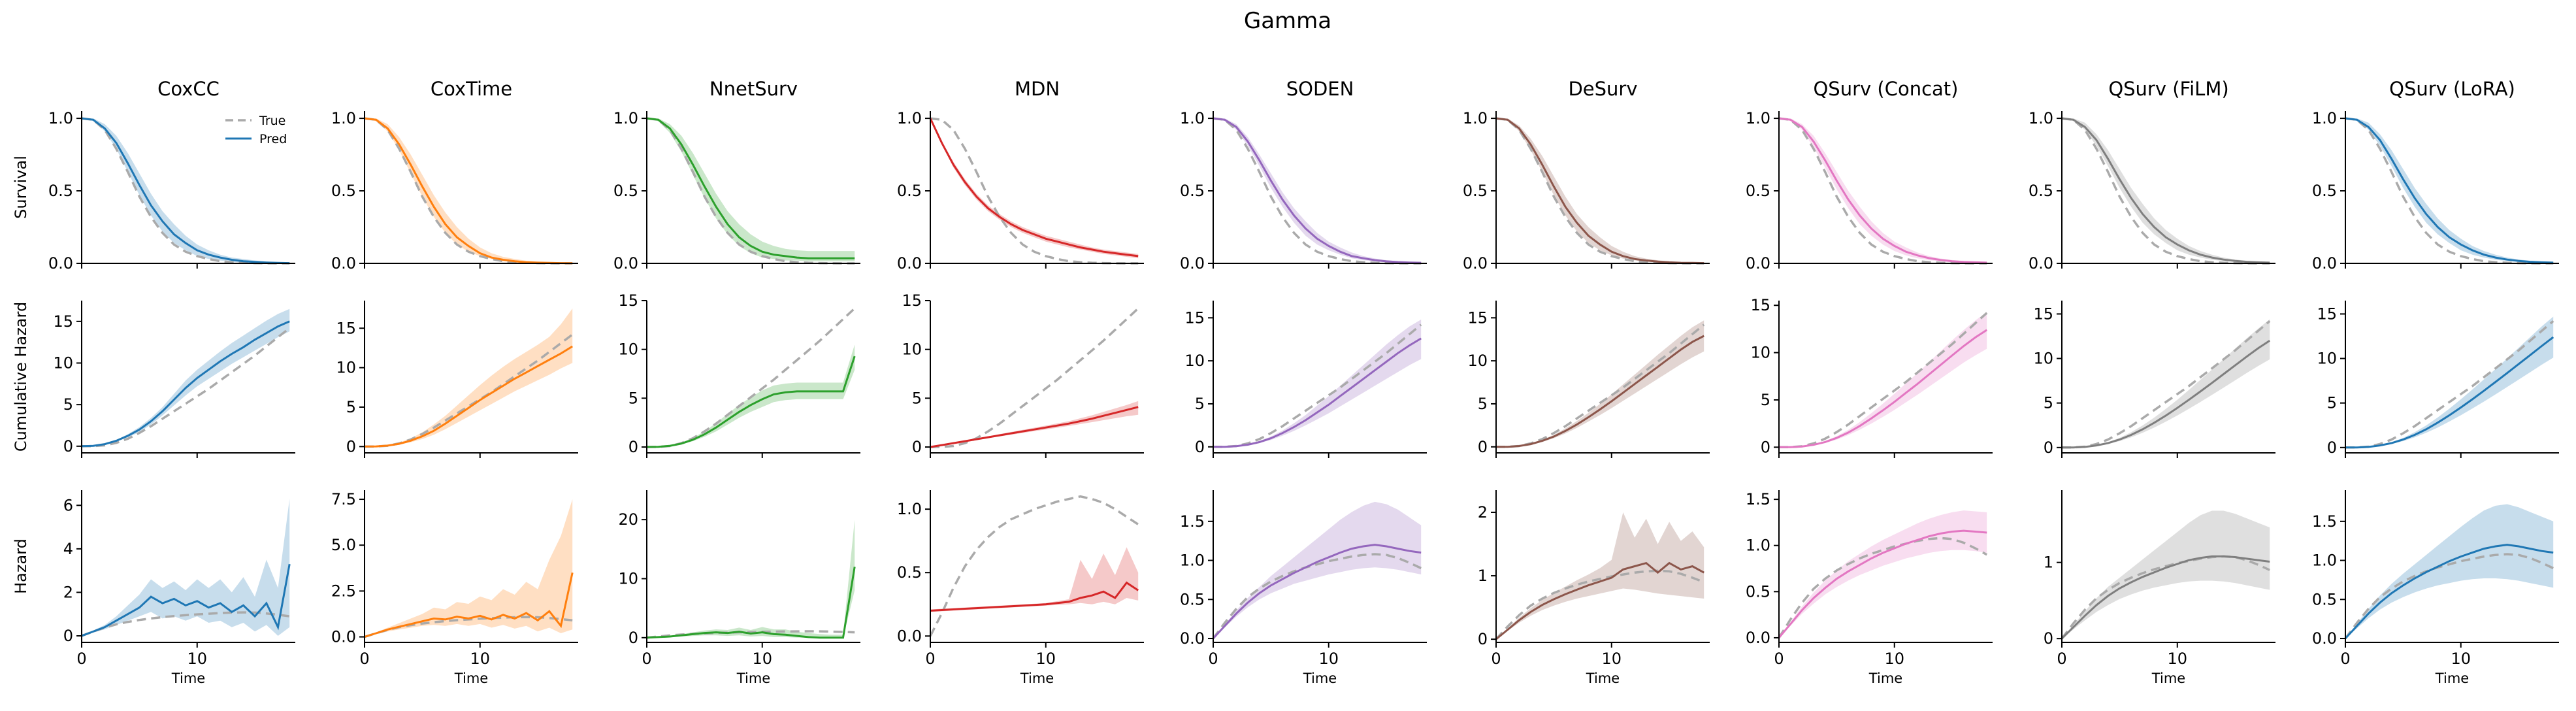 Image resolution: width=2576 pixels, height=711 pixels. Describe the element at coordinates (256, 130) in the screenshot. I see `legend: True Pred` at that location.